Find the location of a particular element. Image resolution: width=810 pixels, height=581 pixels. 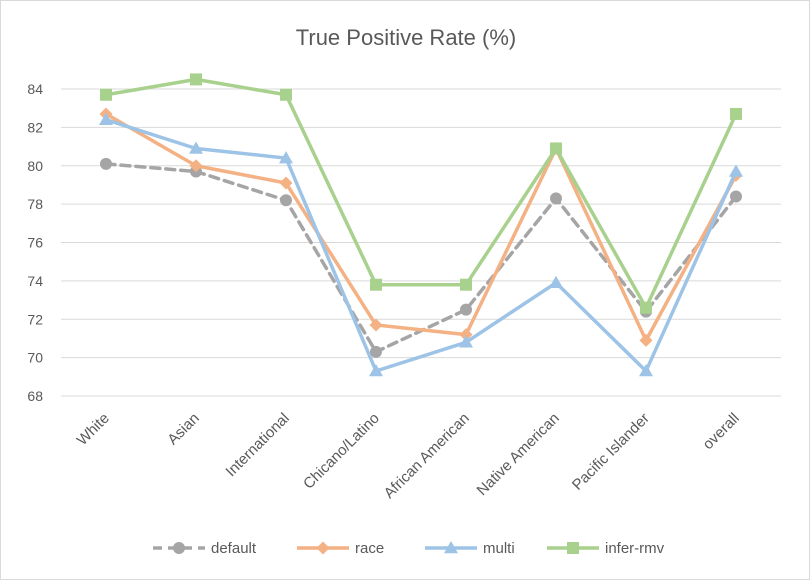

legend-label: default is located at coordinates (234, 548).